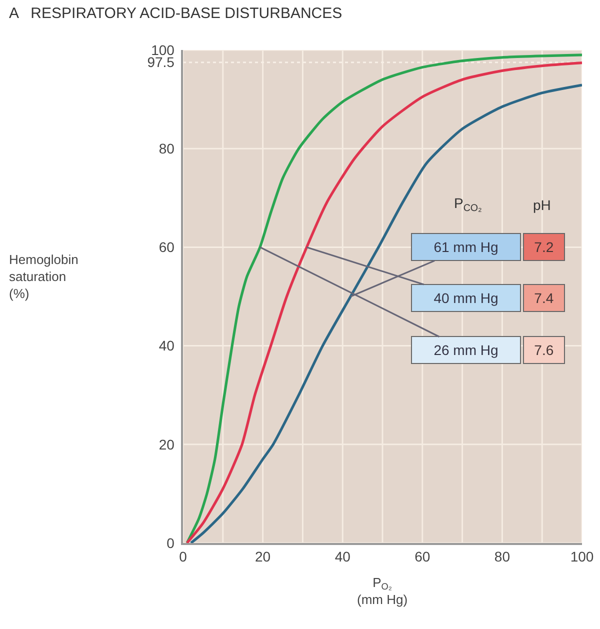  I want to click on annotation: pH, so click(542, 205).